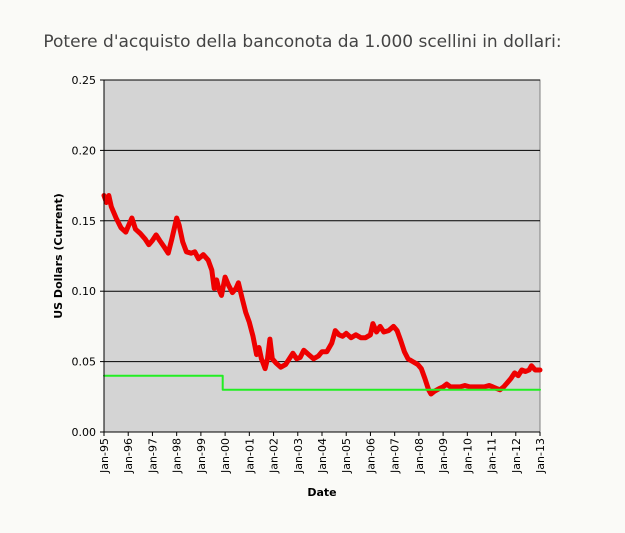  What do you see at coordinates (58, 256) in the screenshot?
I see `y-axis-title: US Dollars (Current)` at bounding box center [58, 256].